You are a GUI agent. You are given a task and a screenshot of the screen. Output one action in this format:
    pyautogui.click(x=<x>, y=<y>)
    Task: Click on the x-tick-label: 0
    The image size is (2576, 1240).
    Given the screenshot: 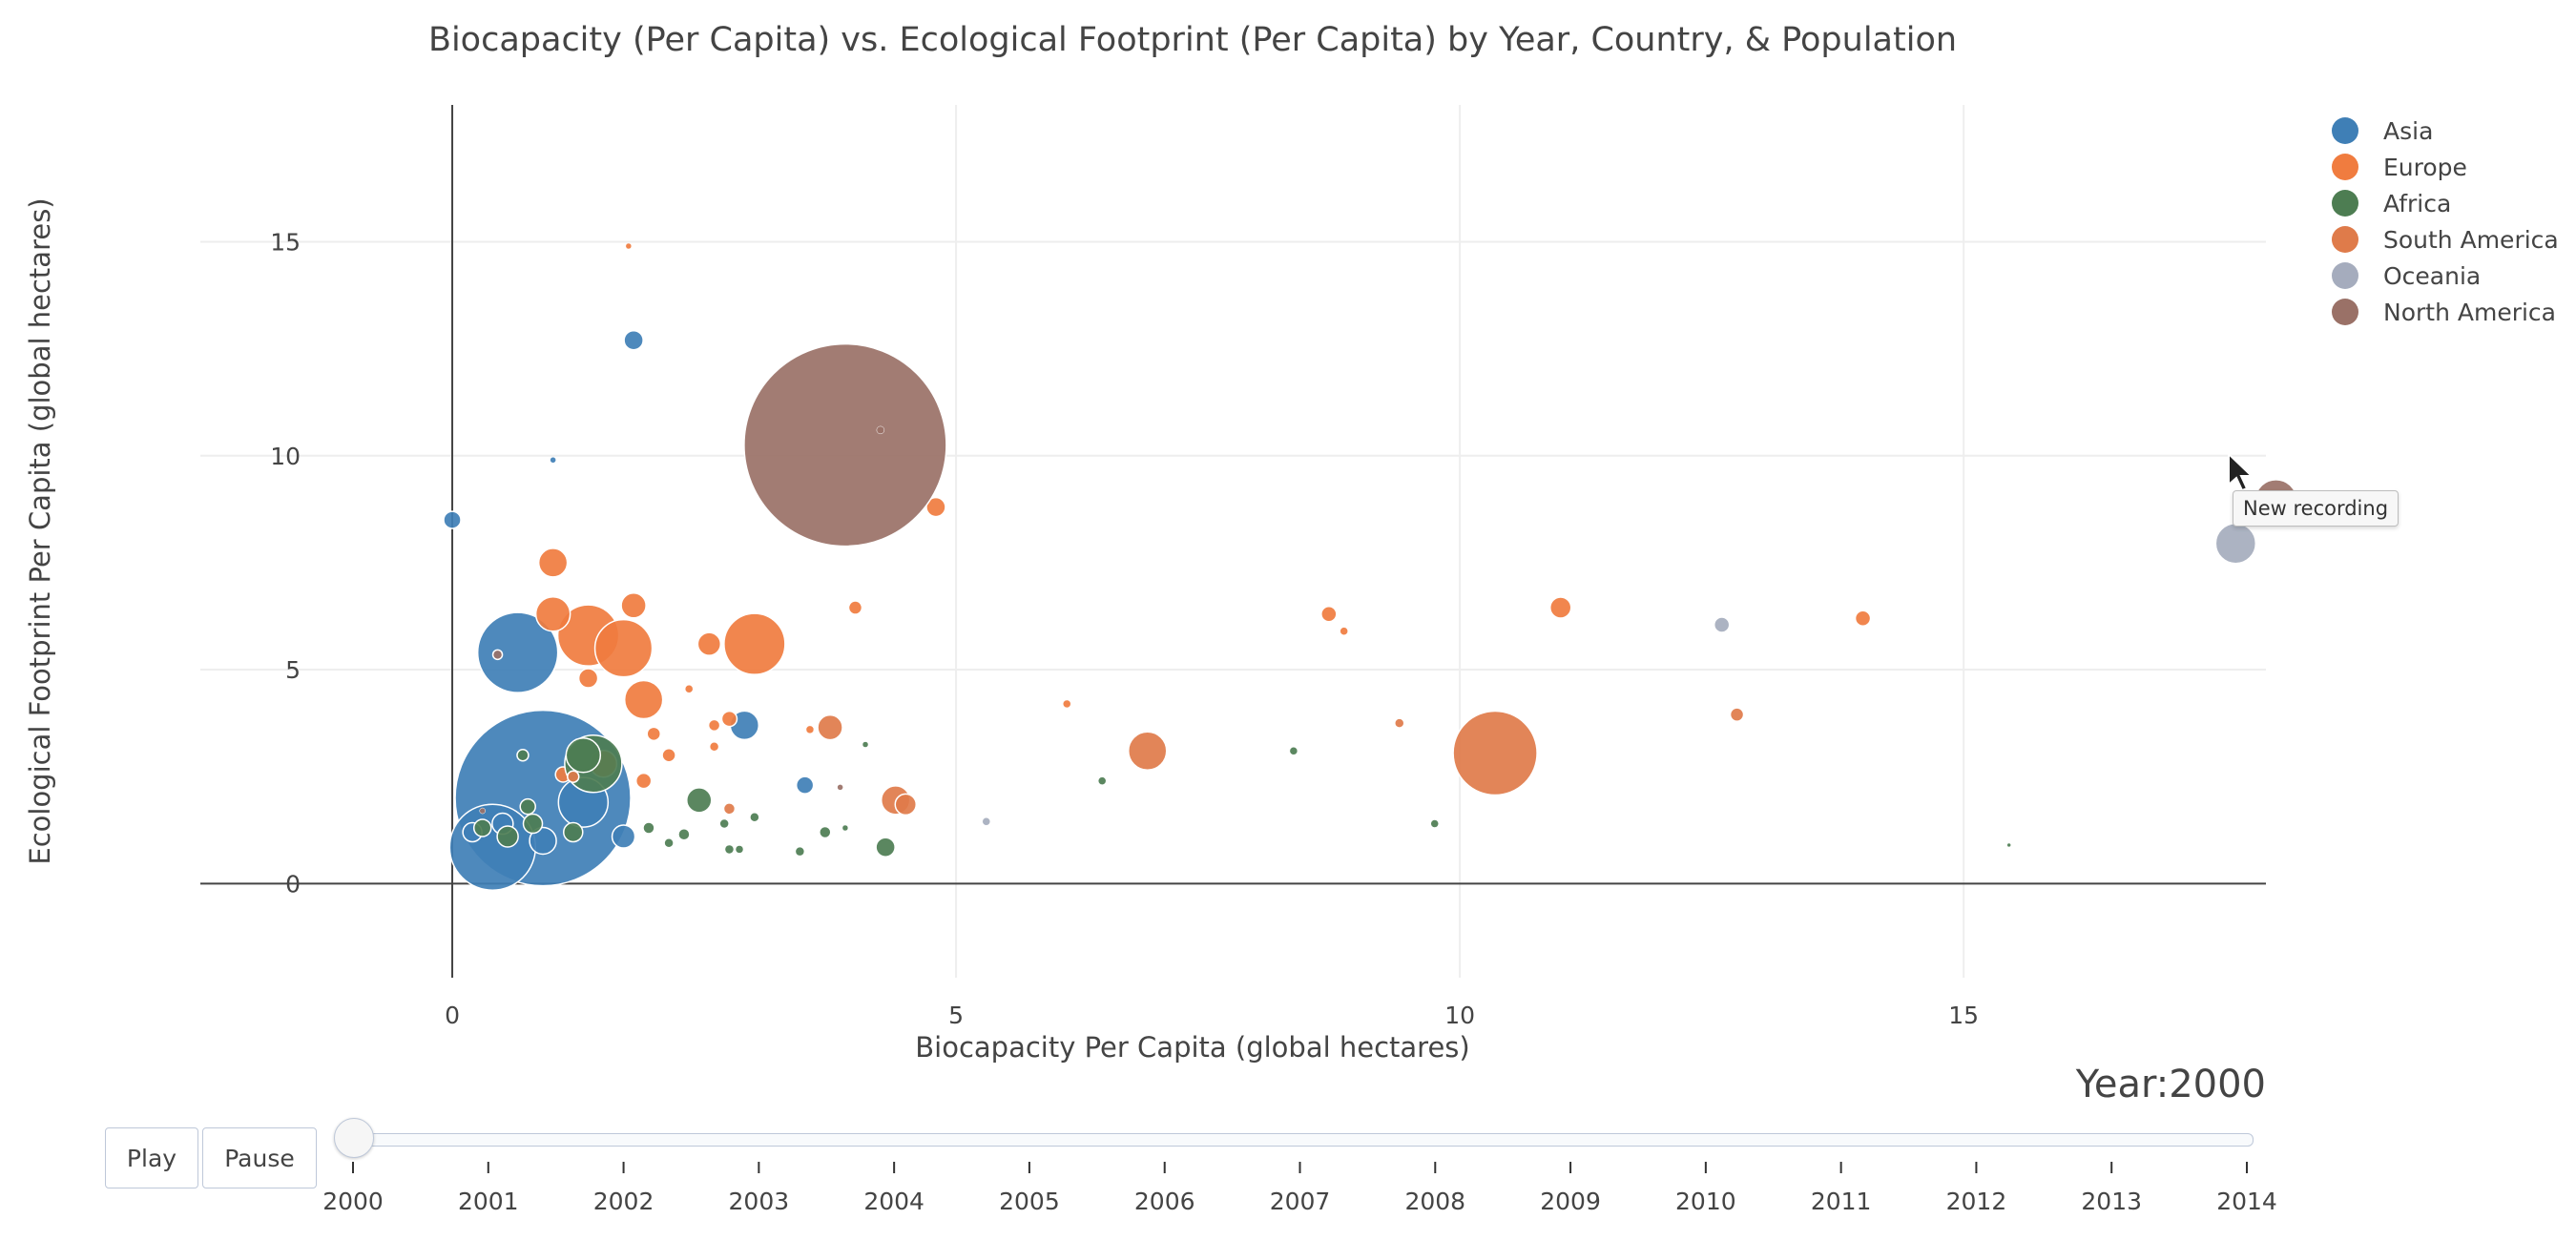 What is the action you would take?
    pyautogui.click(x=452, y=1015)
    